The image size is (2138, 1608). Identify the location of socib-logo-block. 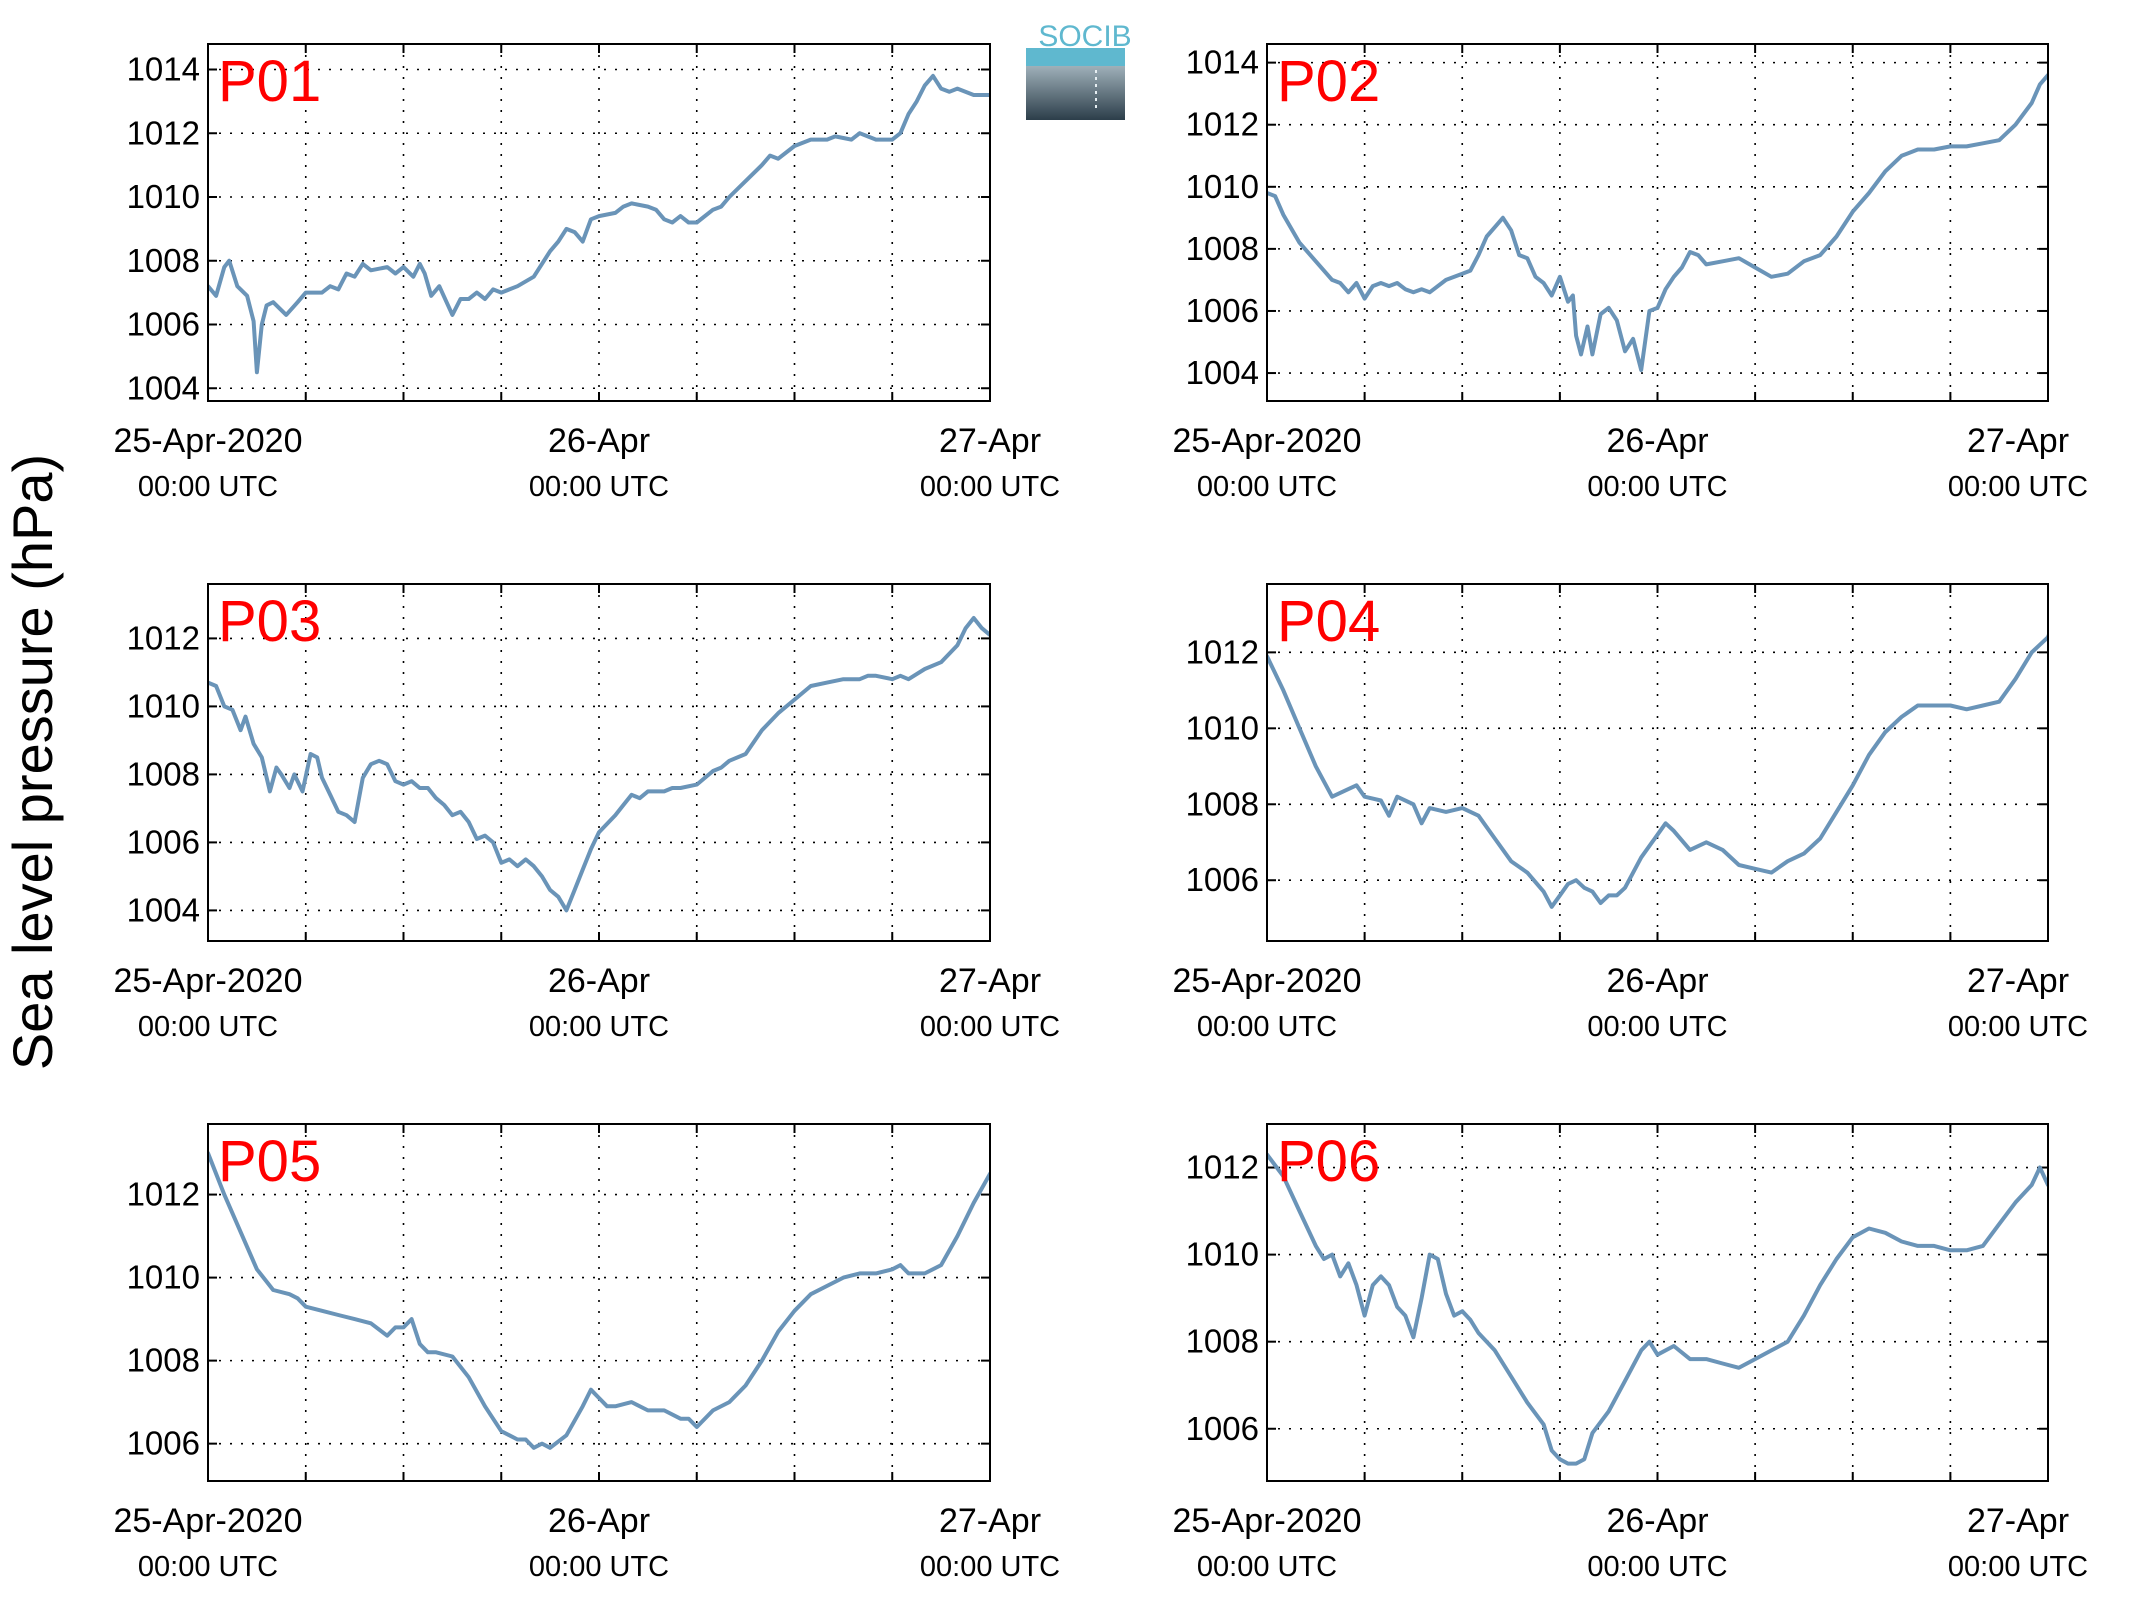
(1075, 93).